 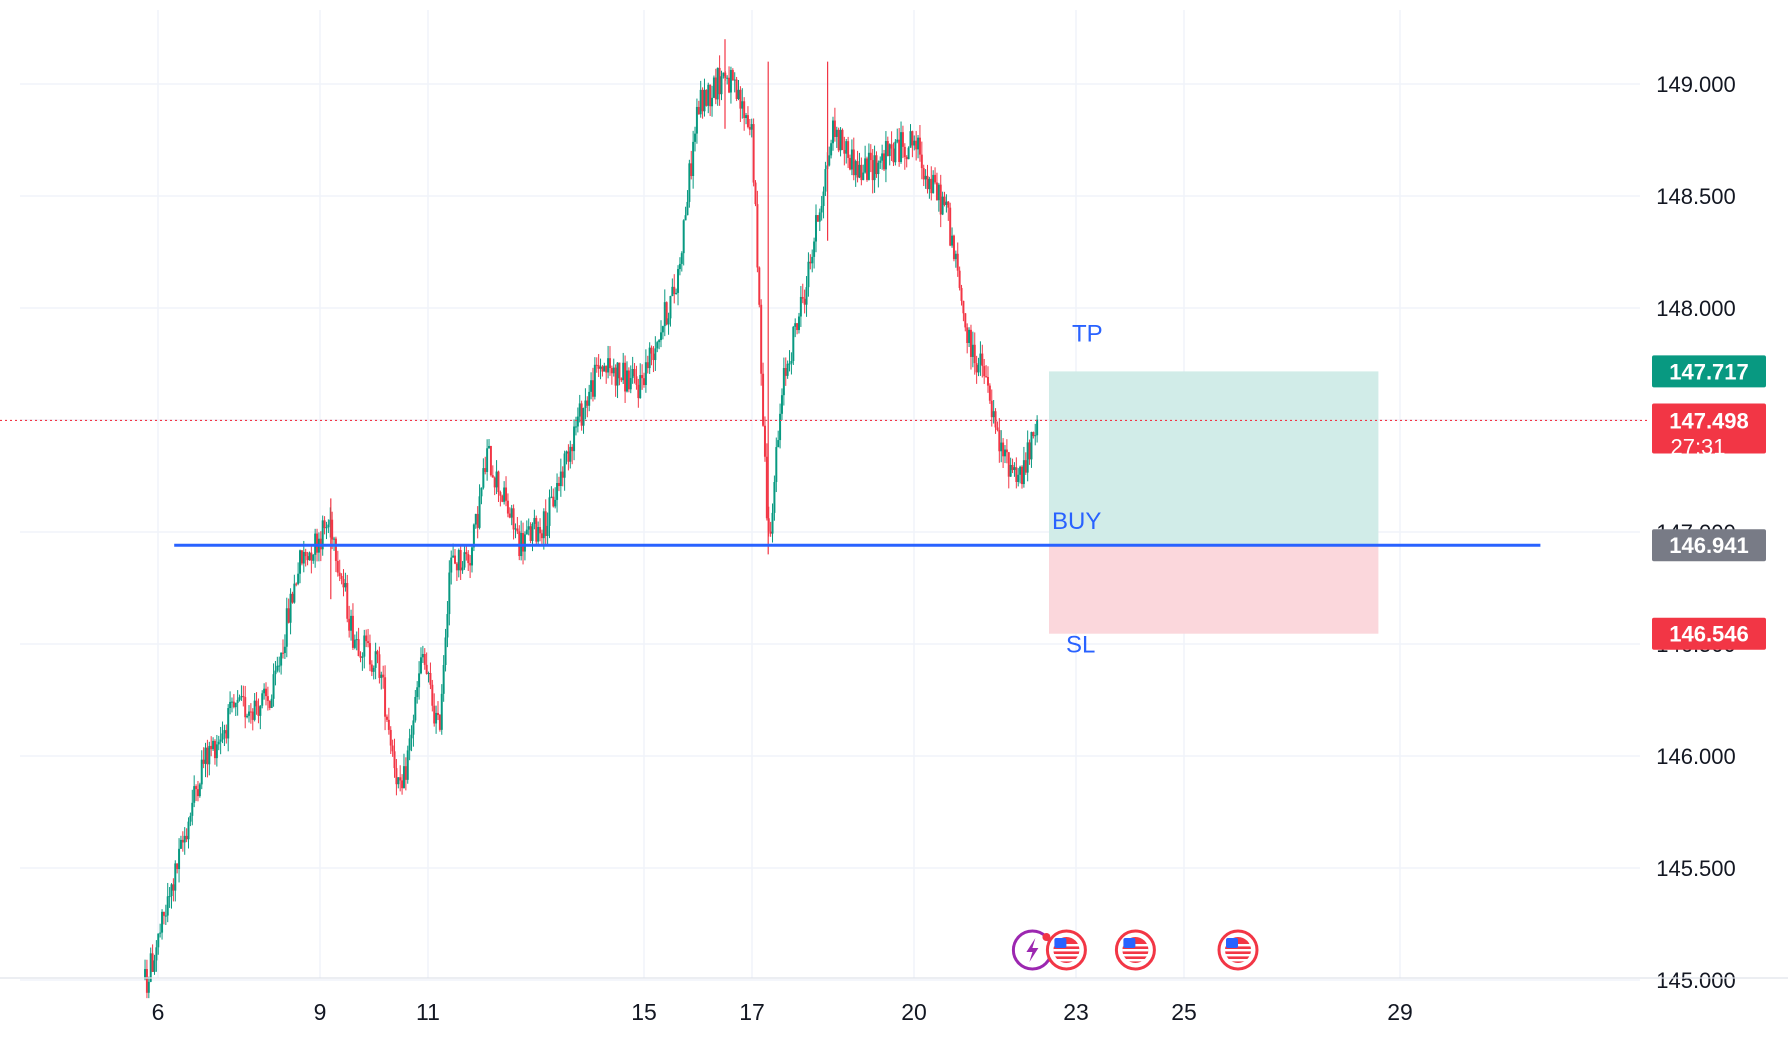 What do you see at coordinates (644, 1012) in the screenshot?
I see `x-tick-label: 15` at bounding box center [644, 1012].